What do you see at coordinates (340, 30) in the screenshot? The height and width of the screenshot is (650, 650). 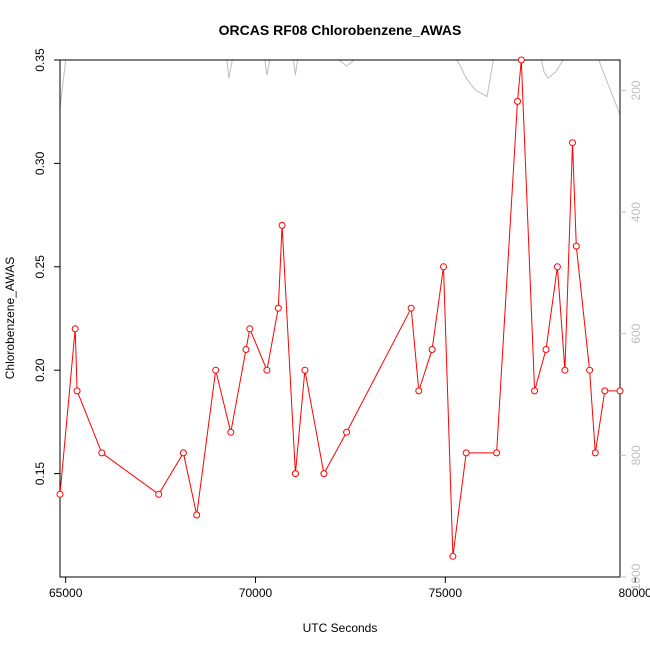 I see `chart-title: ORCAS RF08 Chlorobenzene_AWAS` at bounding box center [340, 30].